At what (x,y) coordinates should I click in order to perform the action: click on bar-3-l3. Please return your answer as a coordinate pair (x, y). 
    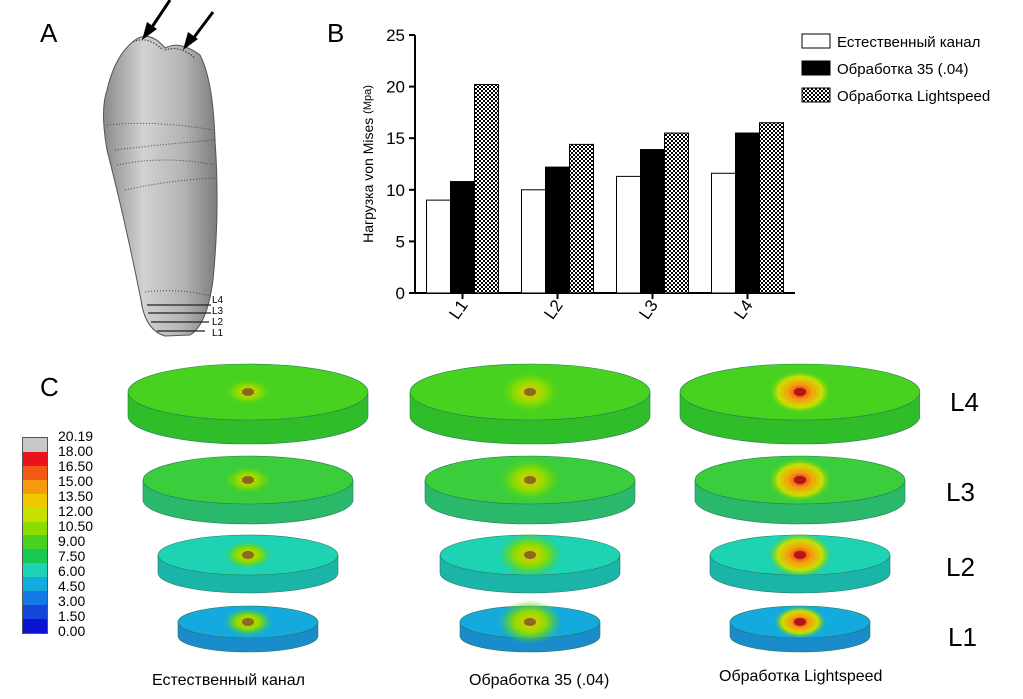
    Looking at the image, I should click on (676, 213).